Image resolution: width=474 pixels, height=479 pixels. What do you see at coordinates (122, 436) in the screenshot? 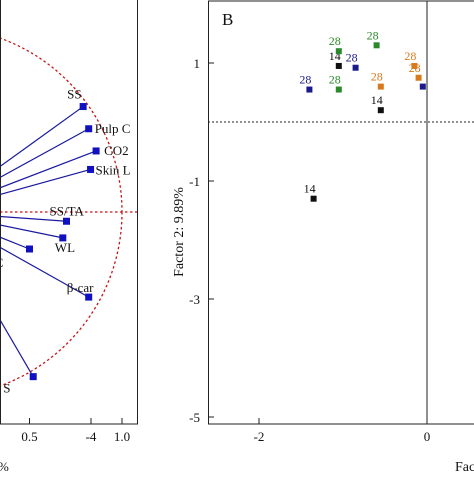
I see `x-tick-label: 1.0` at bounding box center [122, 436].